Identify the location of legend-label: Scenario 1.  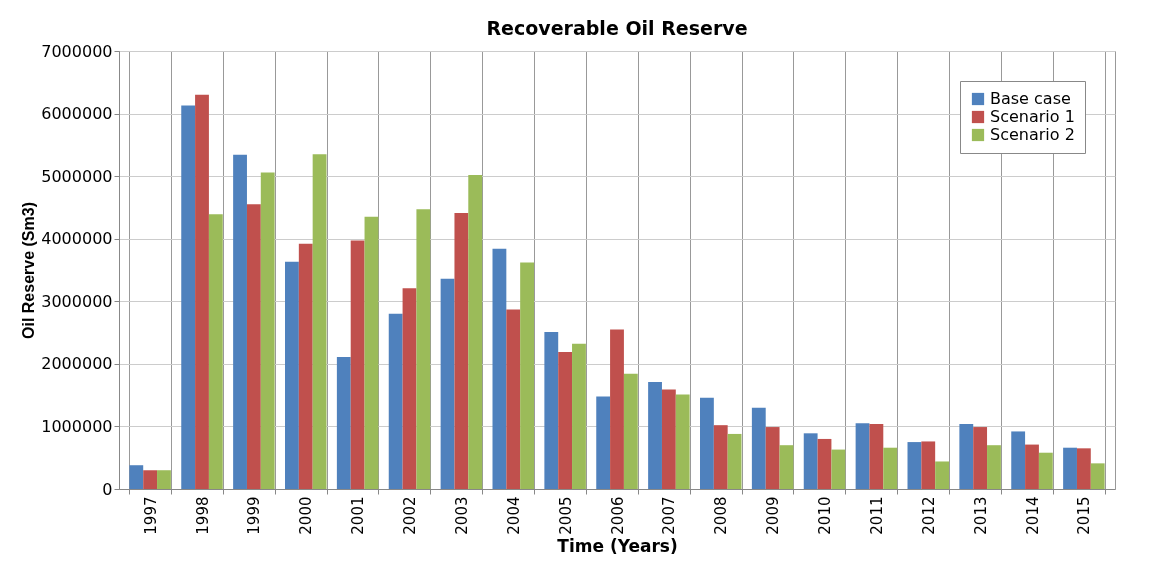
(1032, 116).